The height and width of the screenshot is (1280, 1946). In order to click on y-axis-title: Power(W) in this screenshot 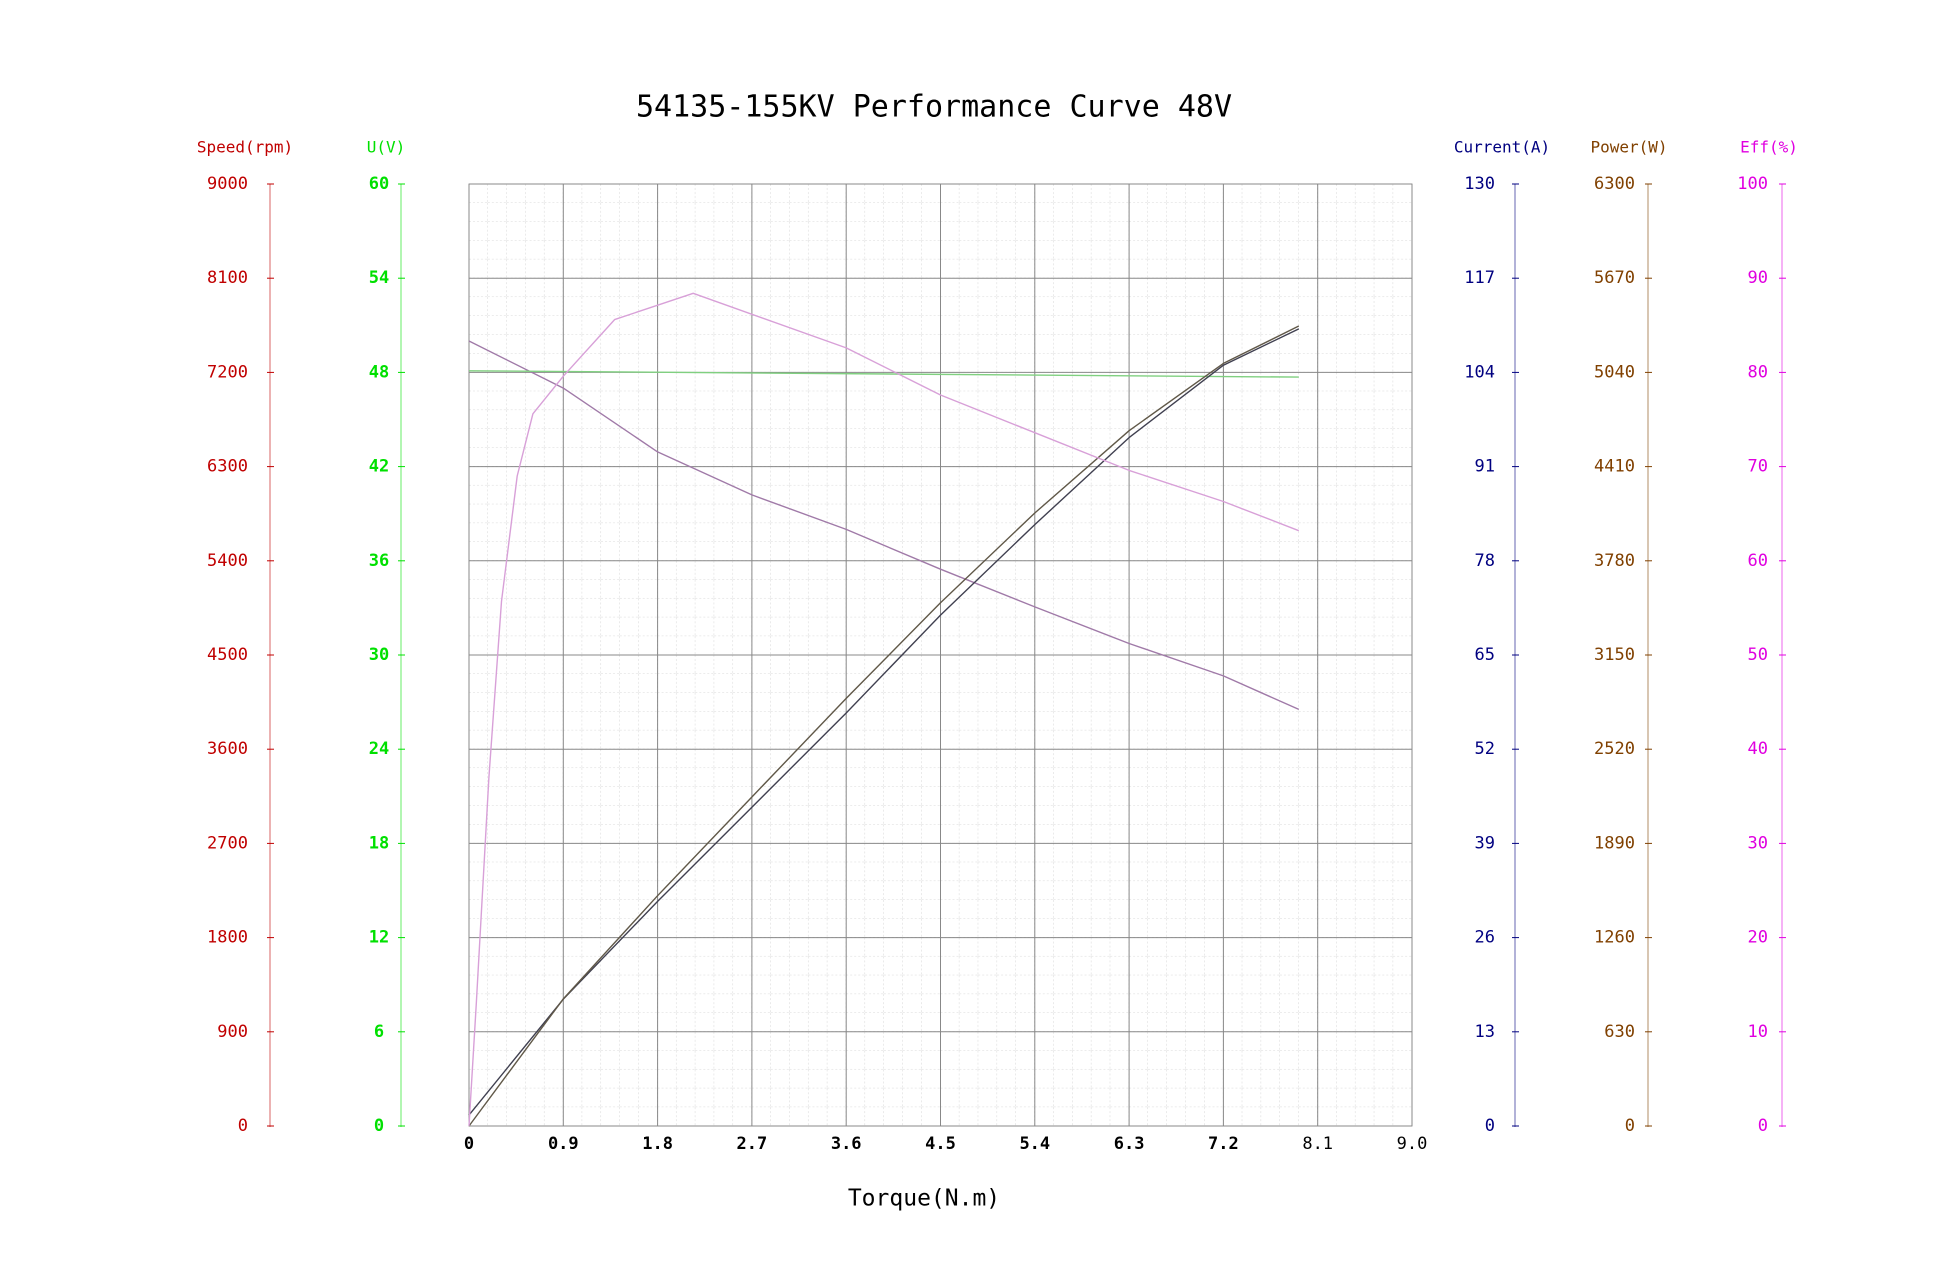, I will do `click(1628, 147)`.